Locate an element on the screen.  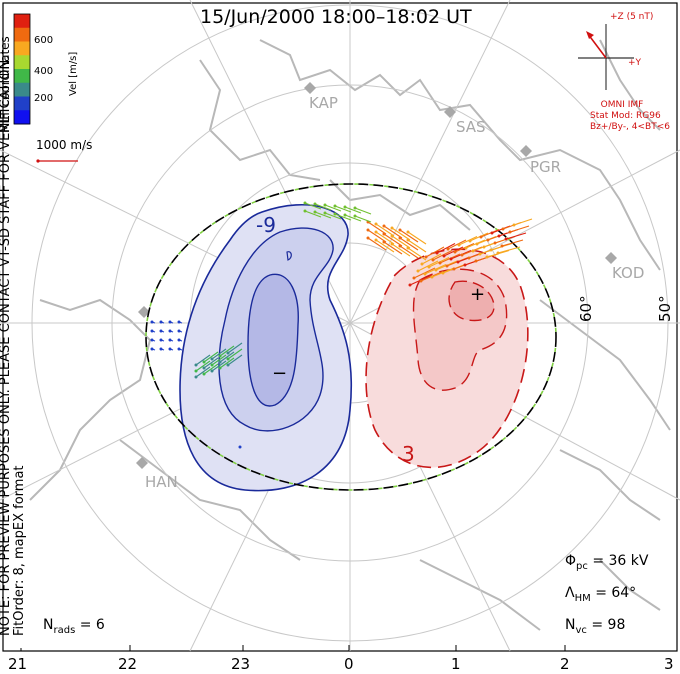
imf-line-source: OMNI IMF is located at coordinates (622, 105).